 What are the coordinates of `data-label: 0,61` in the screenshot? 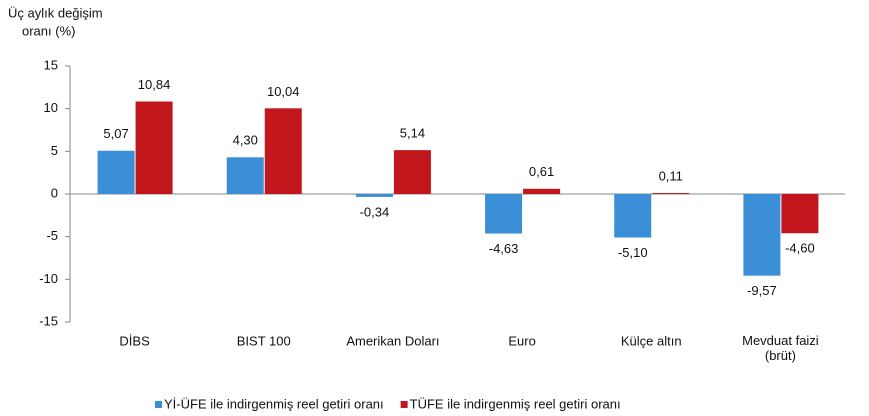 It's located at (541, 171).